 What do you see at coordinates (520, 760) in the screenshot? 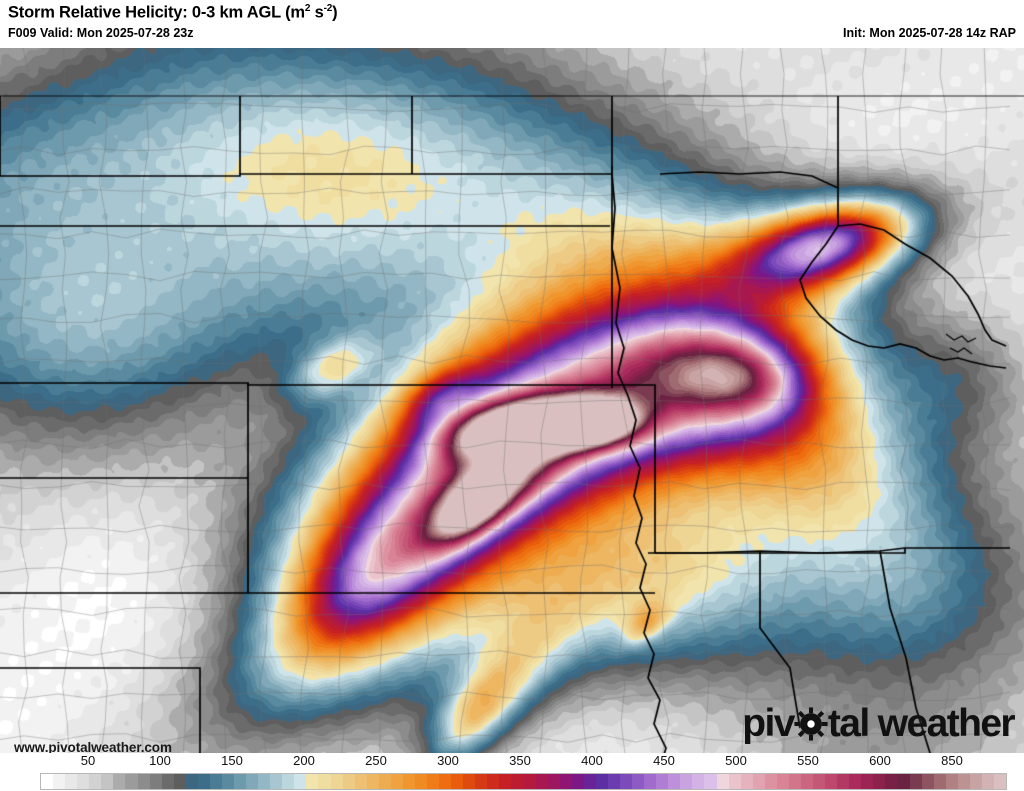
I see `colorbar-tick: 350` at bounding box center [520, 760].